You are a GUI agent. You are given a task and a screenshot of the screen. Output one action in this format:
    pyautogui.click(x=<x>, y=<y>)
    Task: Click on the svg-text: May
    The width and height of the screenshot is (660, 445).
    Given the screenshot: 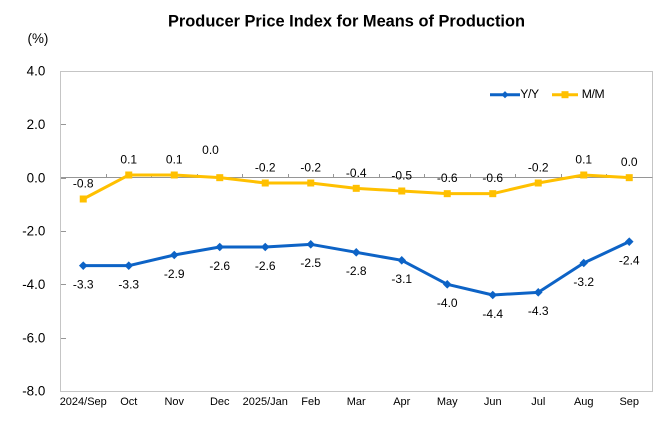 What is the action you would take?
    pyautogui.click(x=447, y=402)
    